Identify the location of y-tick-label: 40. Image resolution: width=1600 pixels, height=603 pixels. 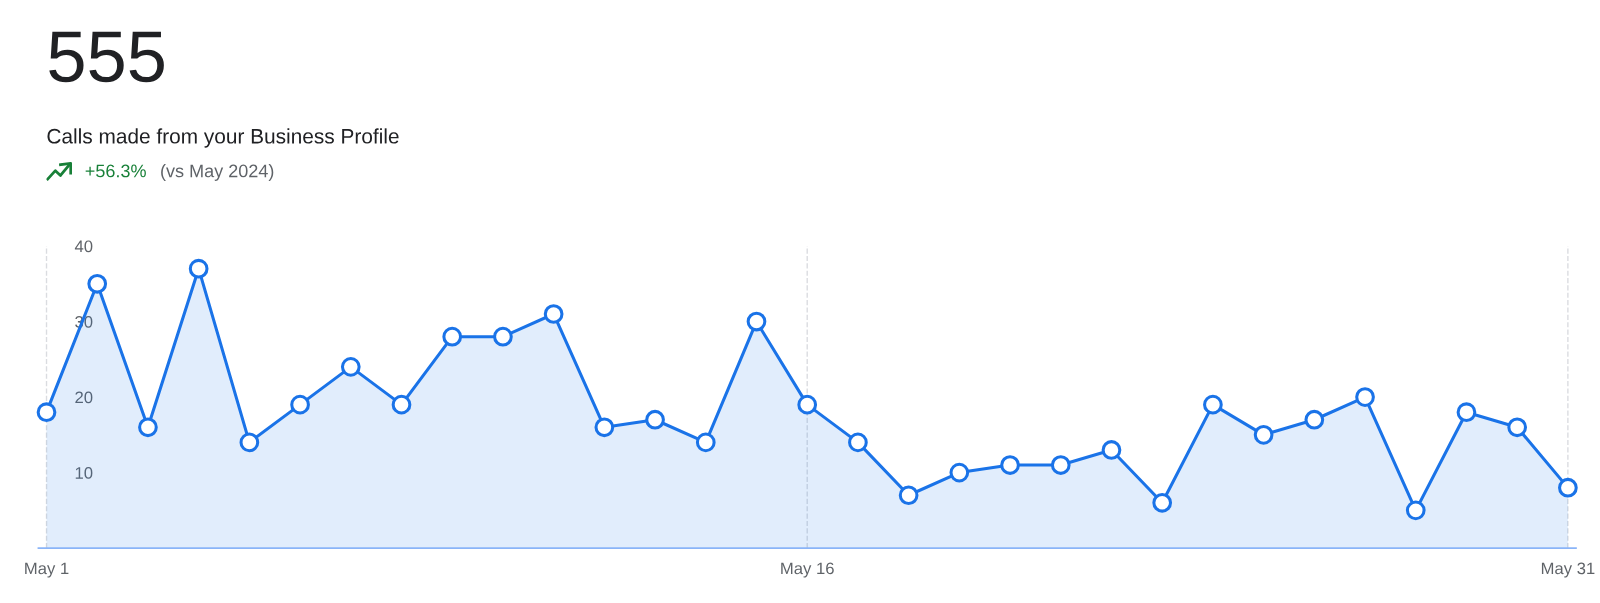
(83, 246).